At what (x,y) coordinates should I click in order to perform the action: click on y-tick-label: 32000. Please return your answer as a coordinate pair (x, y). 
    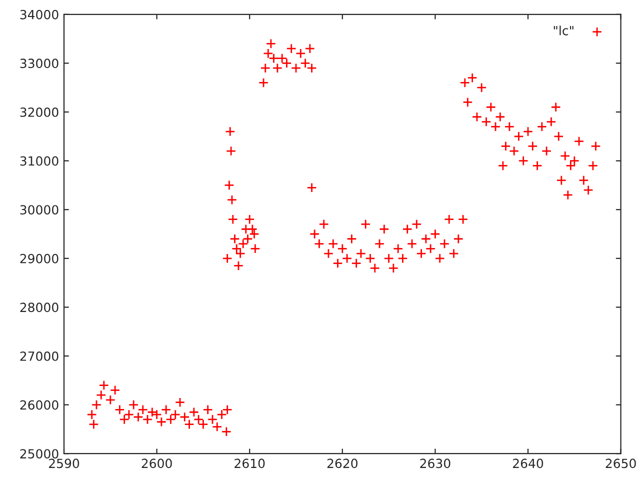
    Looking at the image, I should click on (39, 112).